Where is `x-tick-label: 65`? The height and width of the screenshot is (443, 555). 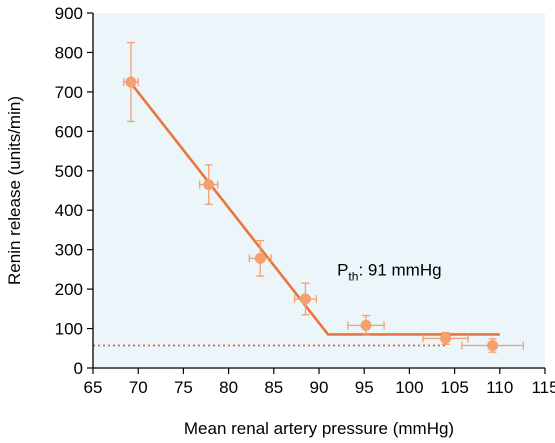
x-tick-label: 65 is located at coordinates (93, 387).